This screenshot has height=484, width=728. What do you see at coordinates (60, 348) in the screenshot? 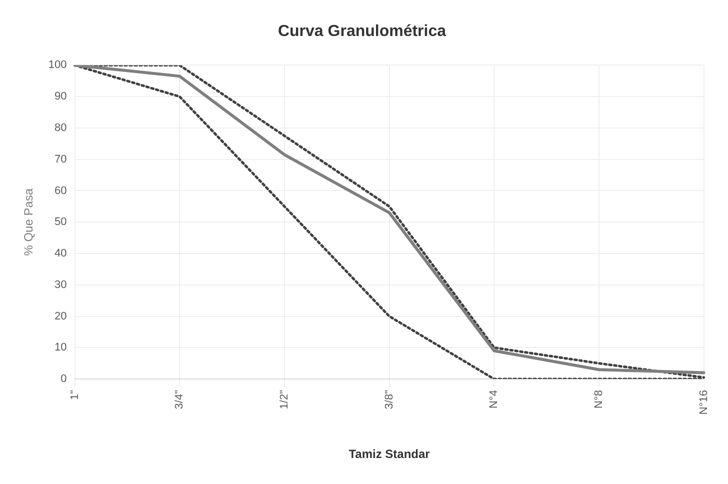
I see `y-tick-label: 10` at bounding box center [60, 348].